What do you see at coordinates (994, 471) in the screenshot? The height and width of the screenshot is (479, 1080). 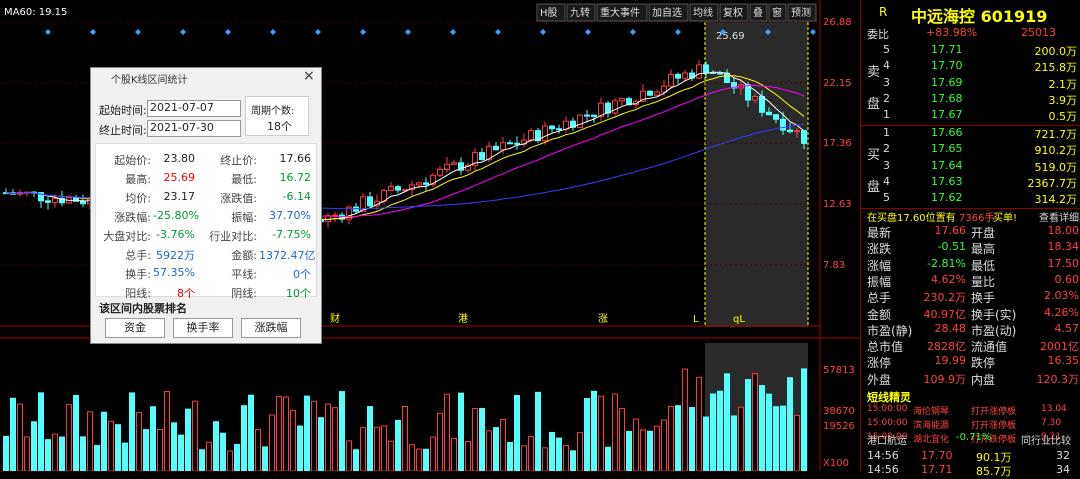 I see `tick-cell: 85.7万` at bounding box center [994, 471].